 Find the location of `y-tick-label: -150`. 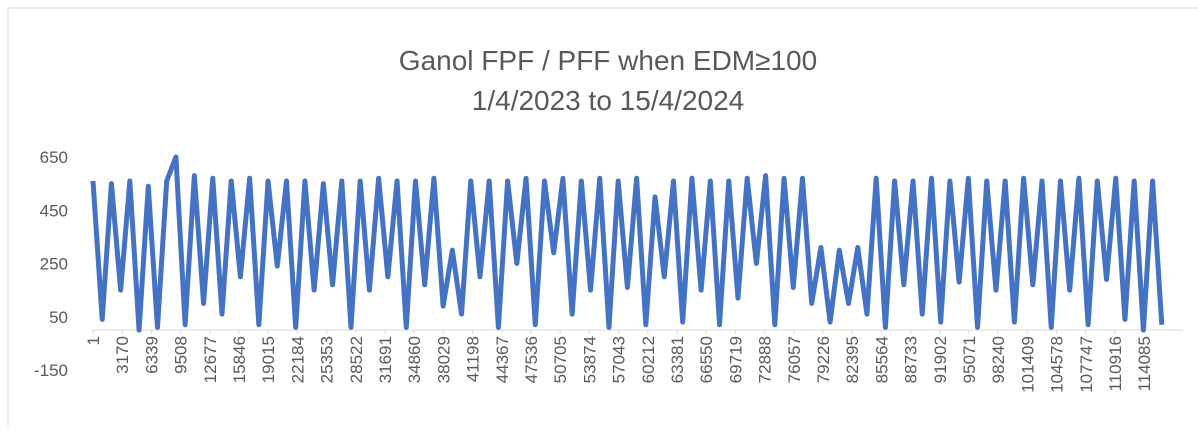

y-tick-label: -150 is located at coordinates (51, 370).